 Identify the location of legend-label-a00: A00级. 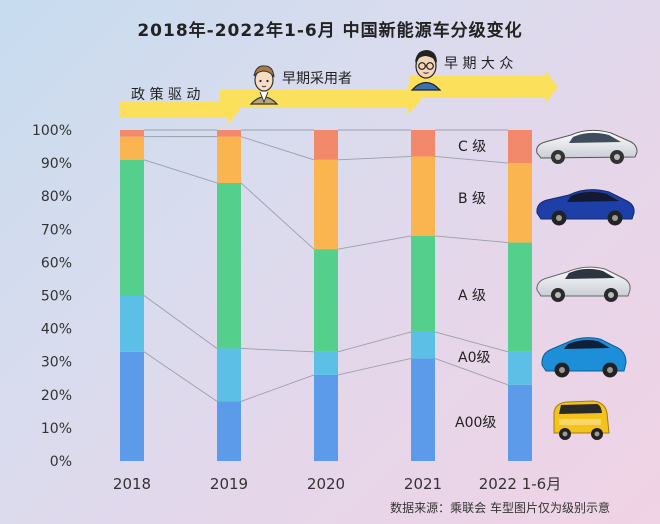
(475, 423).